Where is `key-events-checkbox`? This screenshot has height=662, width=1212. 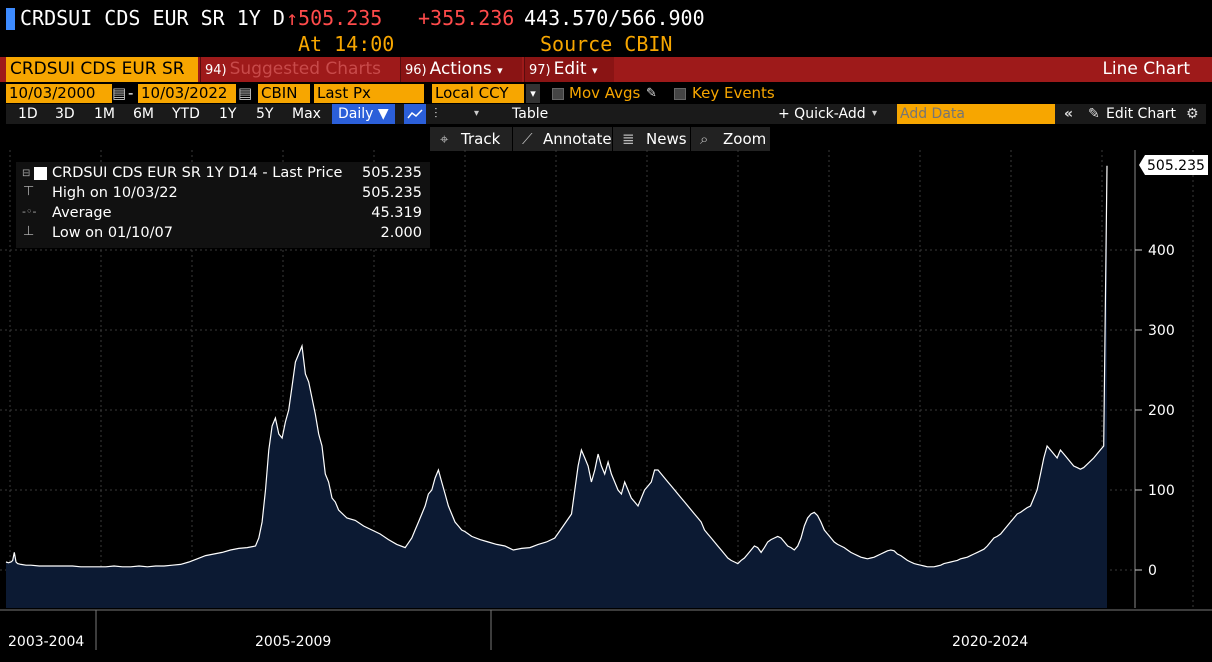
key-events-checkbox is located at coordinates (680, 94).